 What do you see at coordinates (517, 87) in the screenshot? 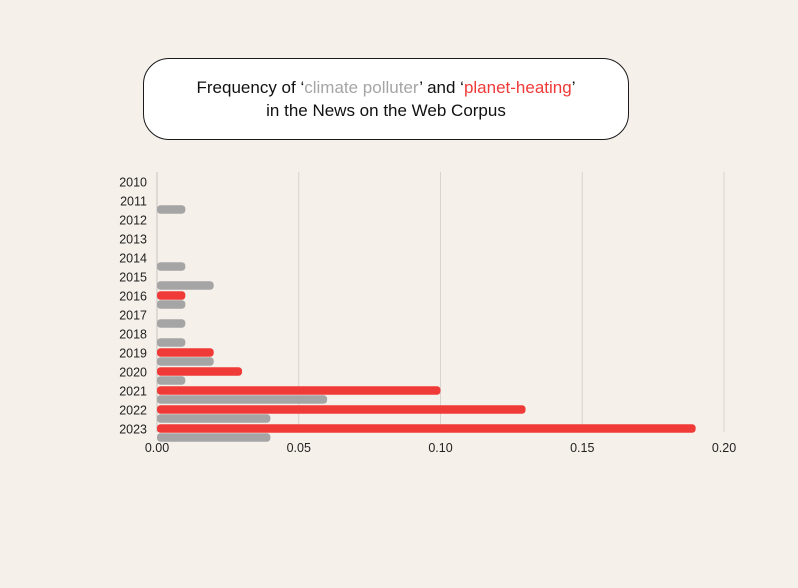
I see `title-keyword-planet-heating: planet-heating` at bounding box center [517, 87].